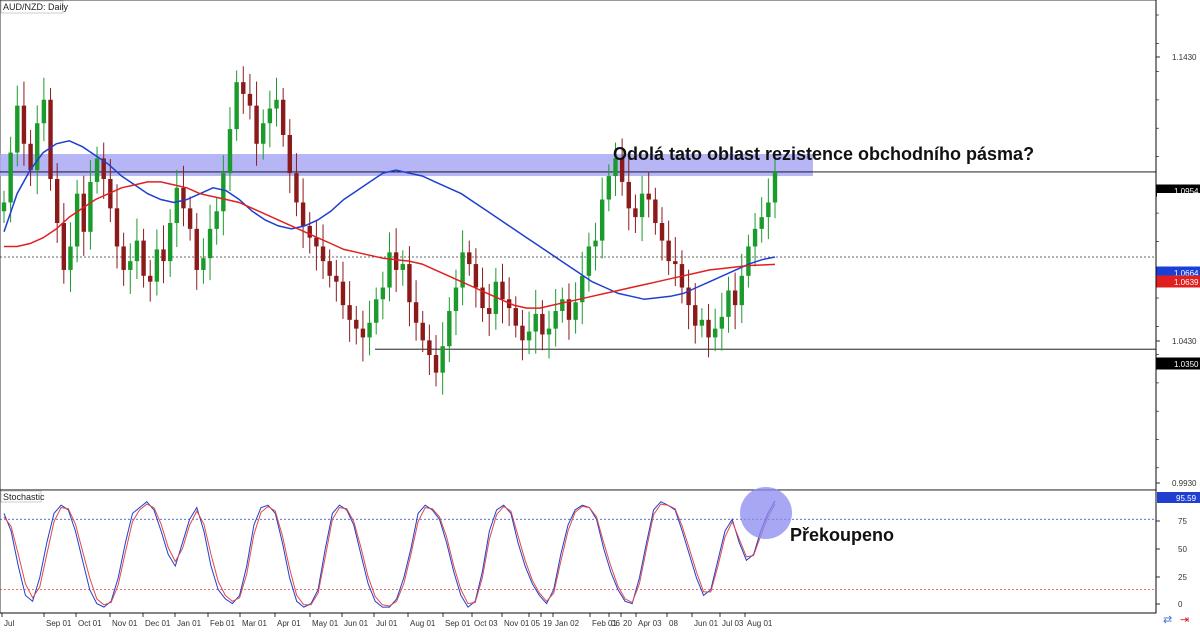 This screenshot has height=633, width=1200. I want to click on x-tick-label: Jul, so click(9, 623).